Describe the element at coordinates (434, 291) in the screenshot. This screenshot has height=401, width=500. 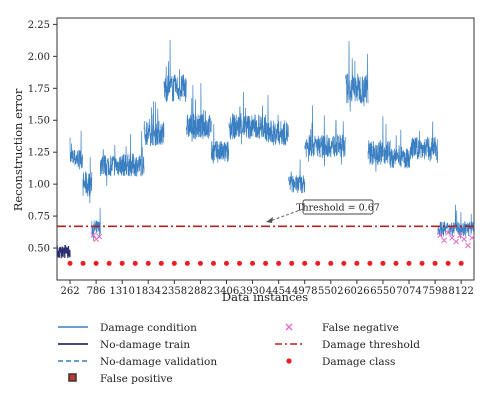
I see `x-tick-label: 7598` at that location.